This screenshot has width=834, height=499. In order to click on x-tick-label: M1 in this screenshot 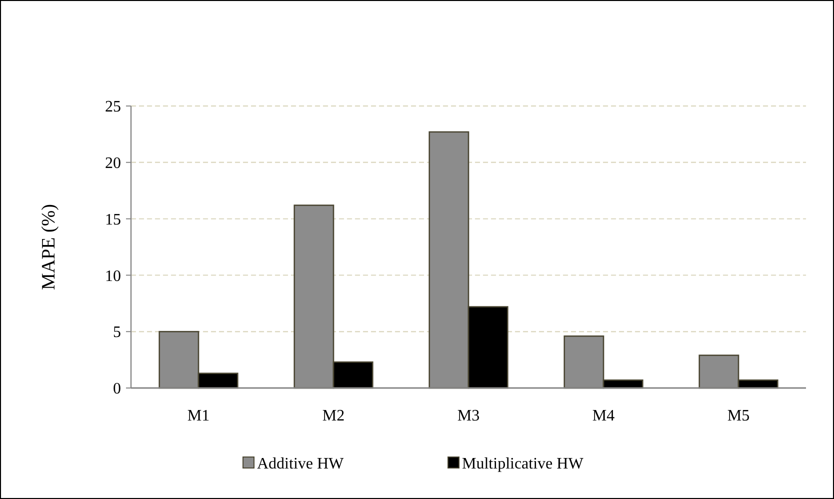, I will do `click(198, 416)`.